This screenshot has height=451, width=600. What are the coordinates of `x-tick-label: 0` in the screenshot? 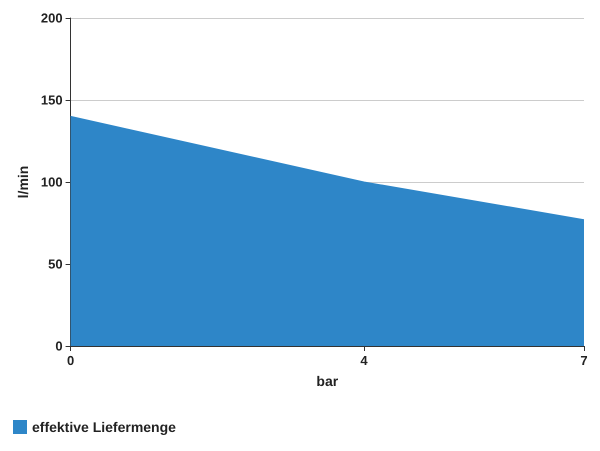 It's located at (70, 360).